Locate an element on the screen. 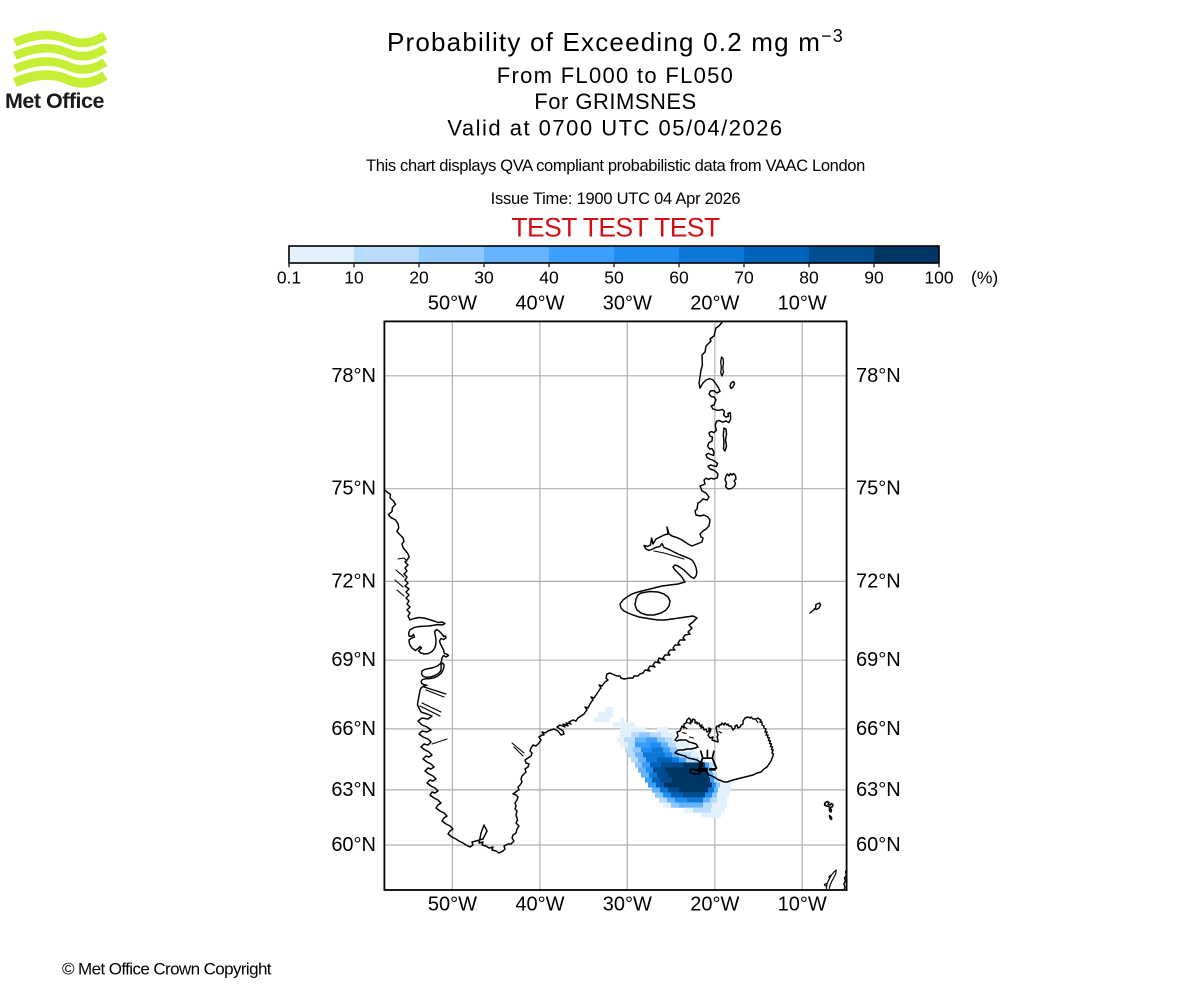 The width and height of the screenshot is (1200, 1000). svg-text: Valid at 0700 UTC 05/04/2026 is located at coordinates (615, 128).